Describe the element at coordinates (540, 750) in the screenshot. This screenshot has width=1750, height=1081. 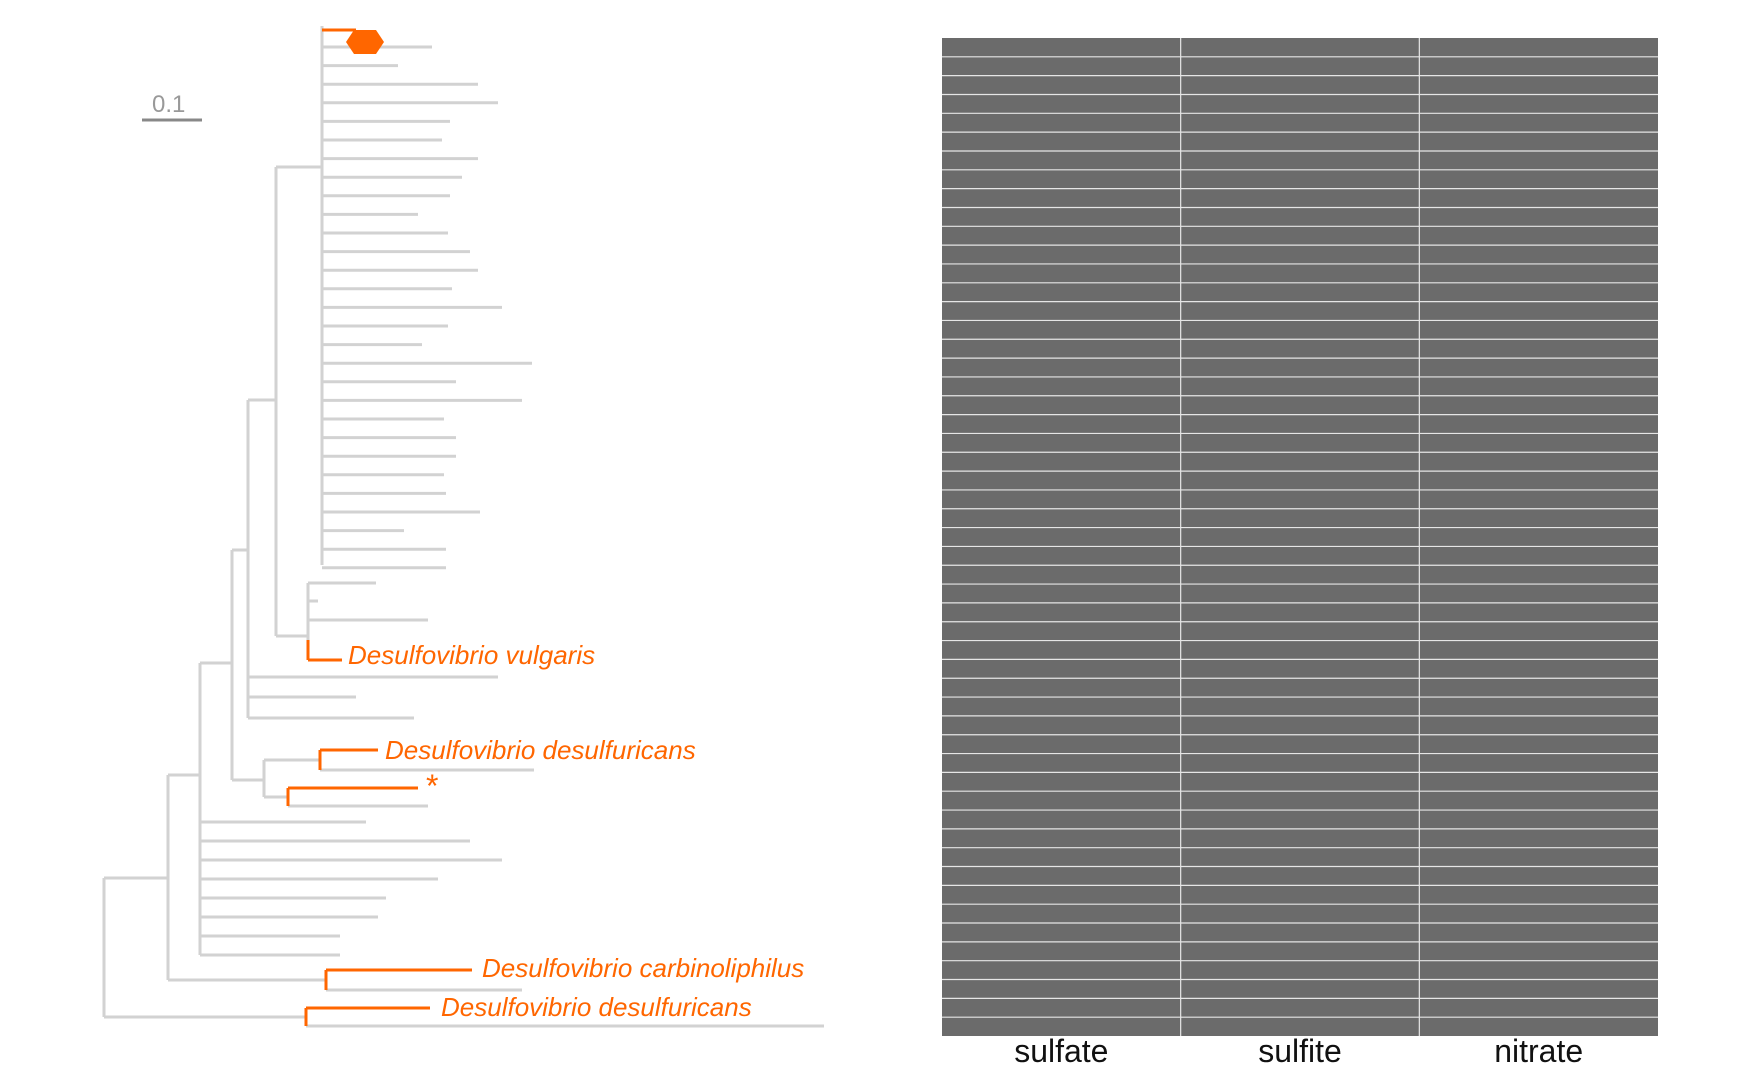
I see `tip-label-desulfuricans-1: Desulfovibrio desulfuricans` at that location.